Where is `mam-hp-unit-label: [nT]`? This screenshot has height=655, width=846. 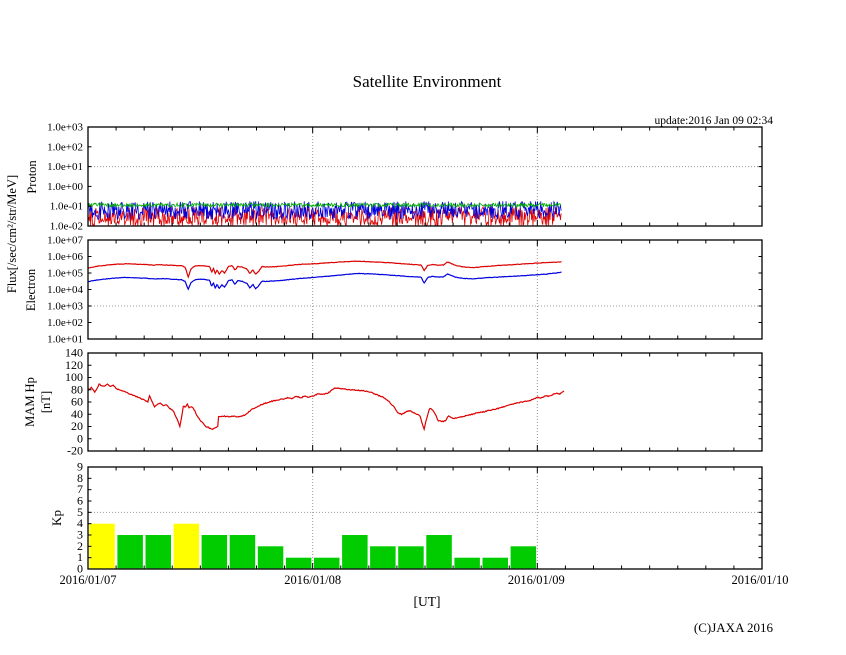
mam-hp-unit-label: [nT] is located at coordinates (46, 402).